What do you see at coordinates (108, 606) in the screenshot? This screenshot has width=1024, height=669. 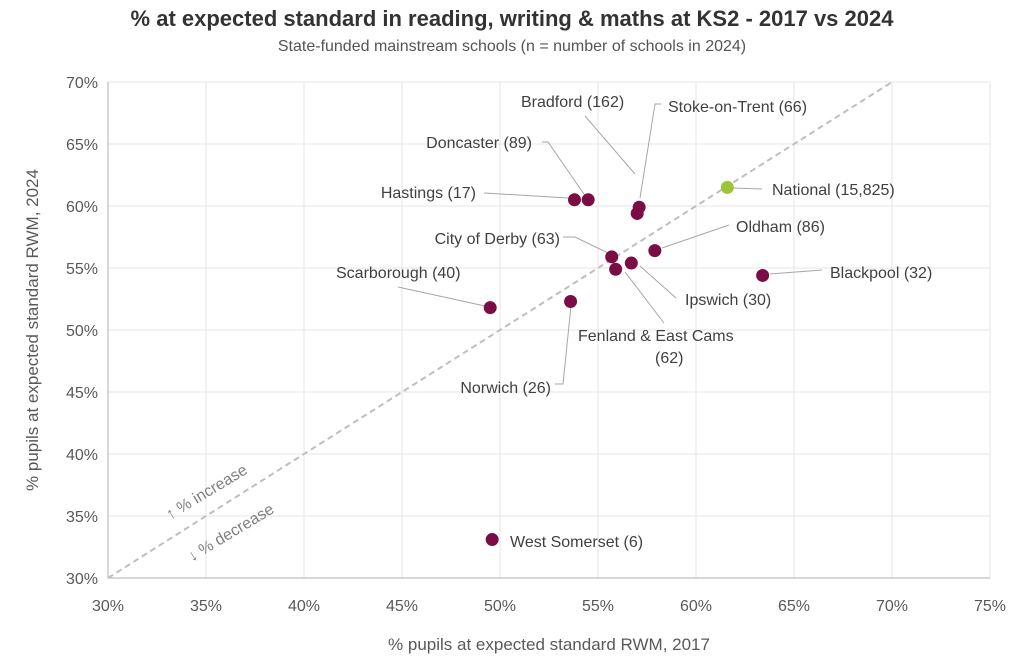 I see `x-tick-label: 30%` at bounding box center [108, 606].